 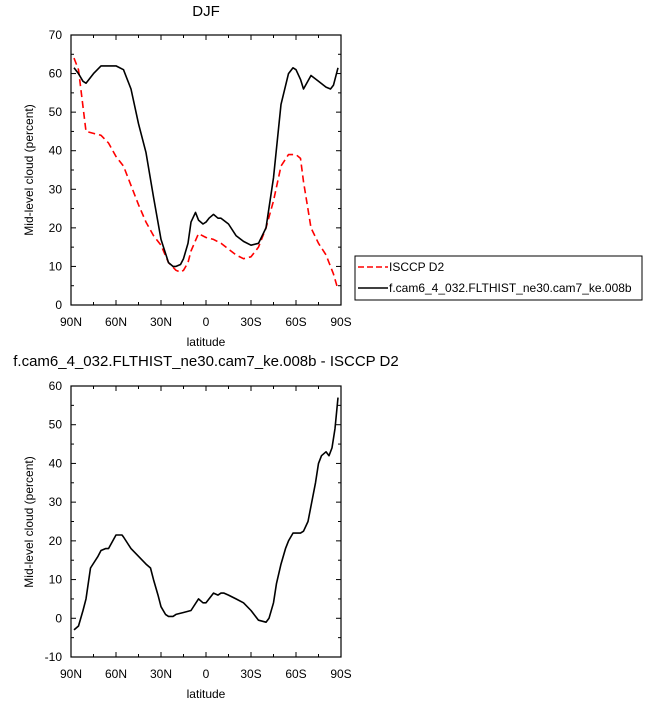 I want to click on bottom-chart-y-tick-label: 60, so click(x=56, y=386).